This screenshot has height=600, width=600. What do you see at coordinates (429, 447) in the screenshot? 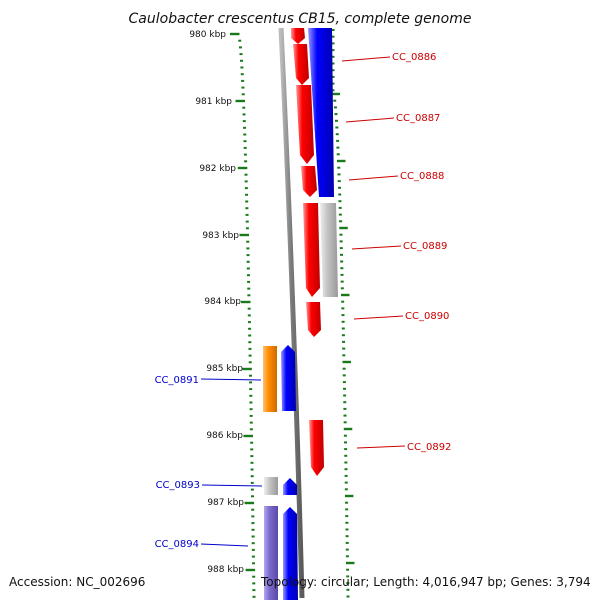
I see `gene-label-cc-0892: CC_0892` at bounding box center [429, 447].